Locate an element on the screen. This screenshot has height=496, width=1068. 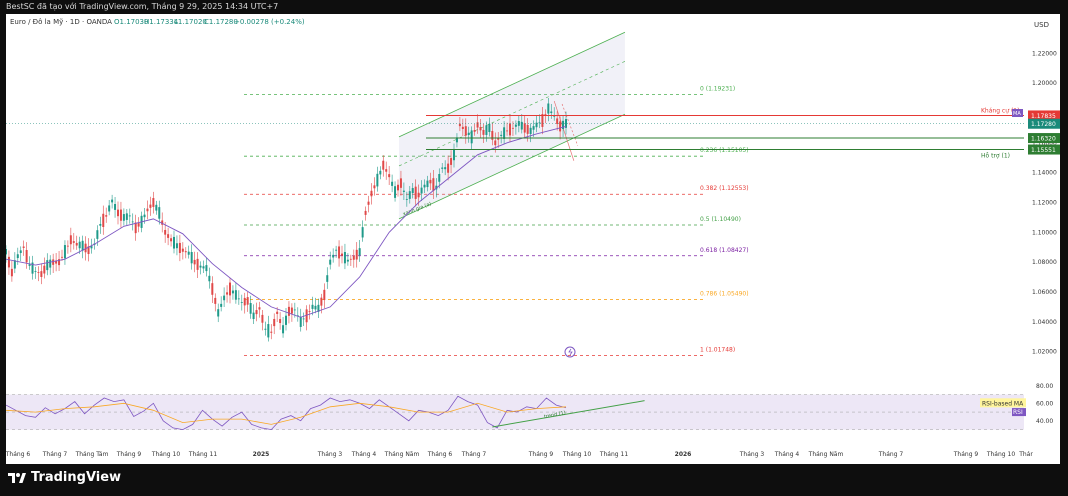
channel-lower-line is located at coordinates (512, 166).